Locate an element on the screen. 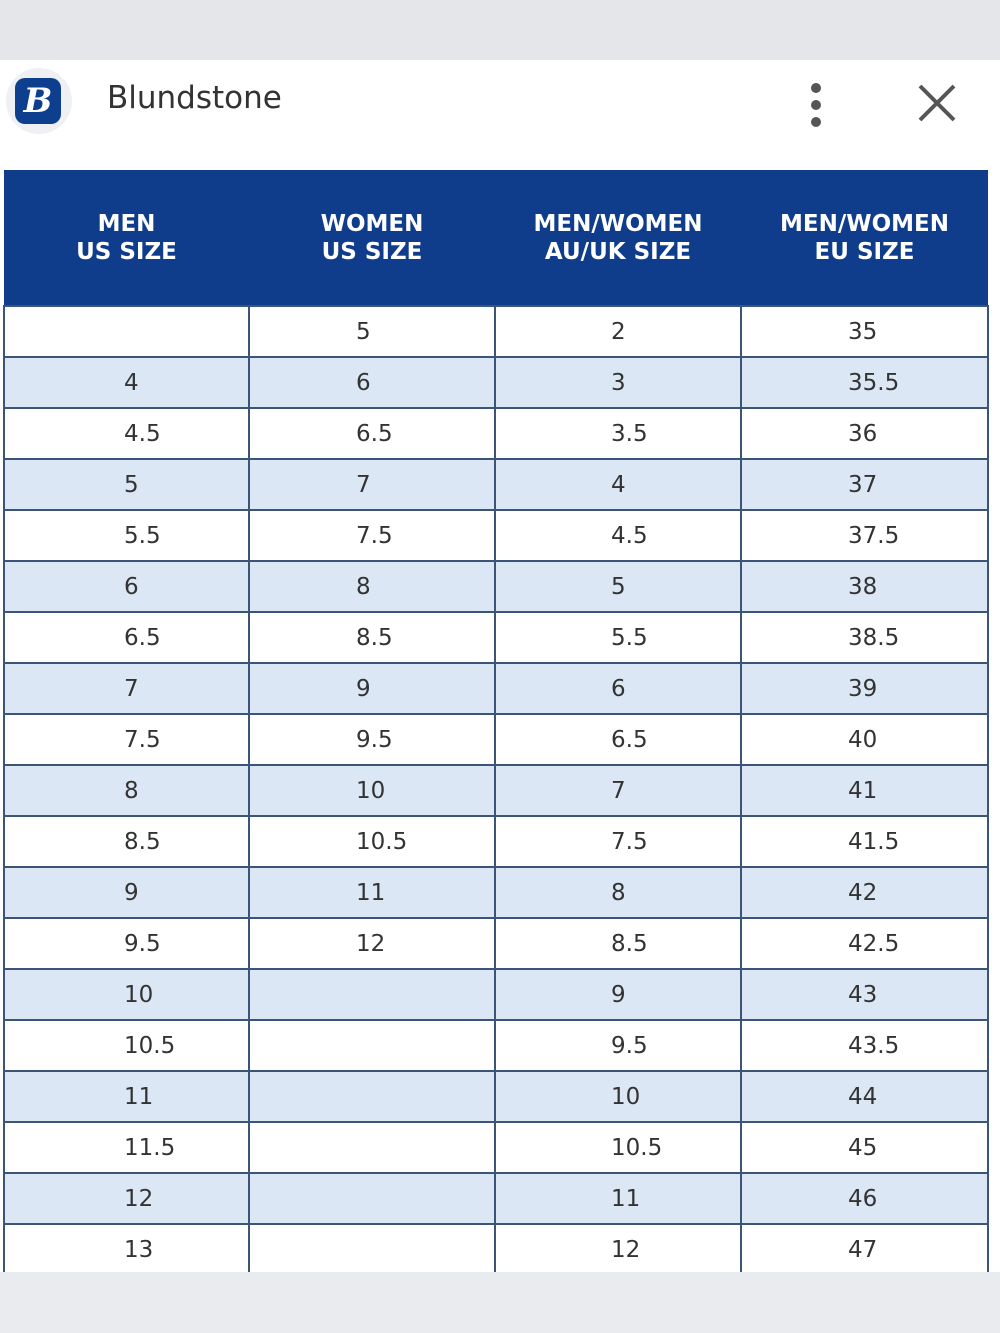 This screenshot has height=1333, width=1000. cell-text: 39 is located at coordinates (863, 688).